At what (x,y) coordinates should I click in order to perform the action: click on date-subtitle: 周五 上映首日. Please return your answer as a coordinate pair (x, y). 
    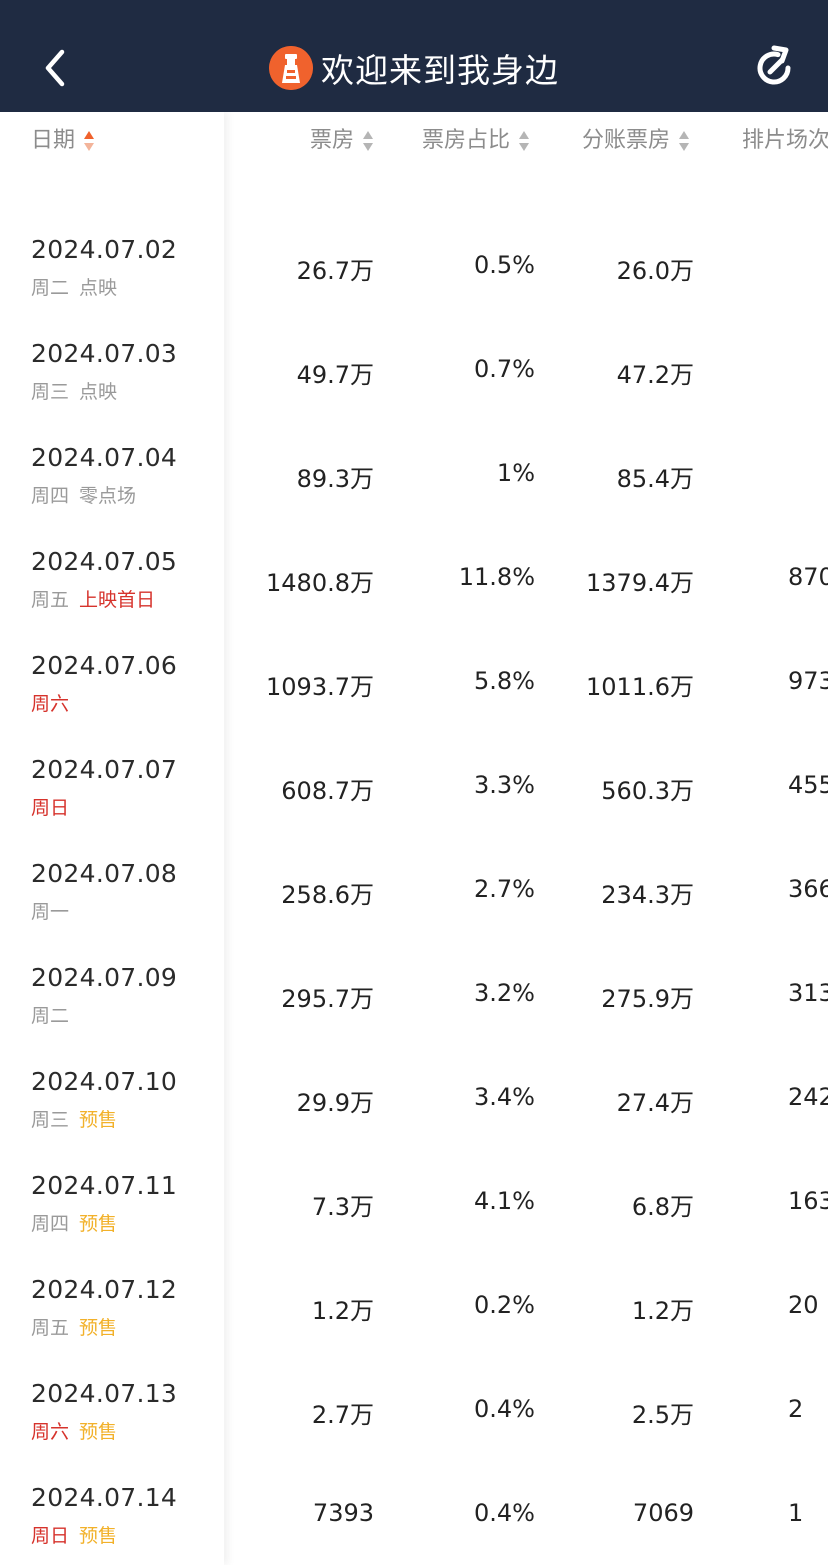
    Looking at the image, I should click on (93, 598).